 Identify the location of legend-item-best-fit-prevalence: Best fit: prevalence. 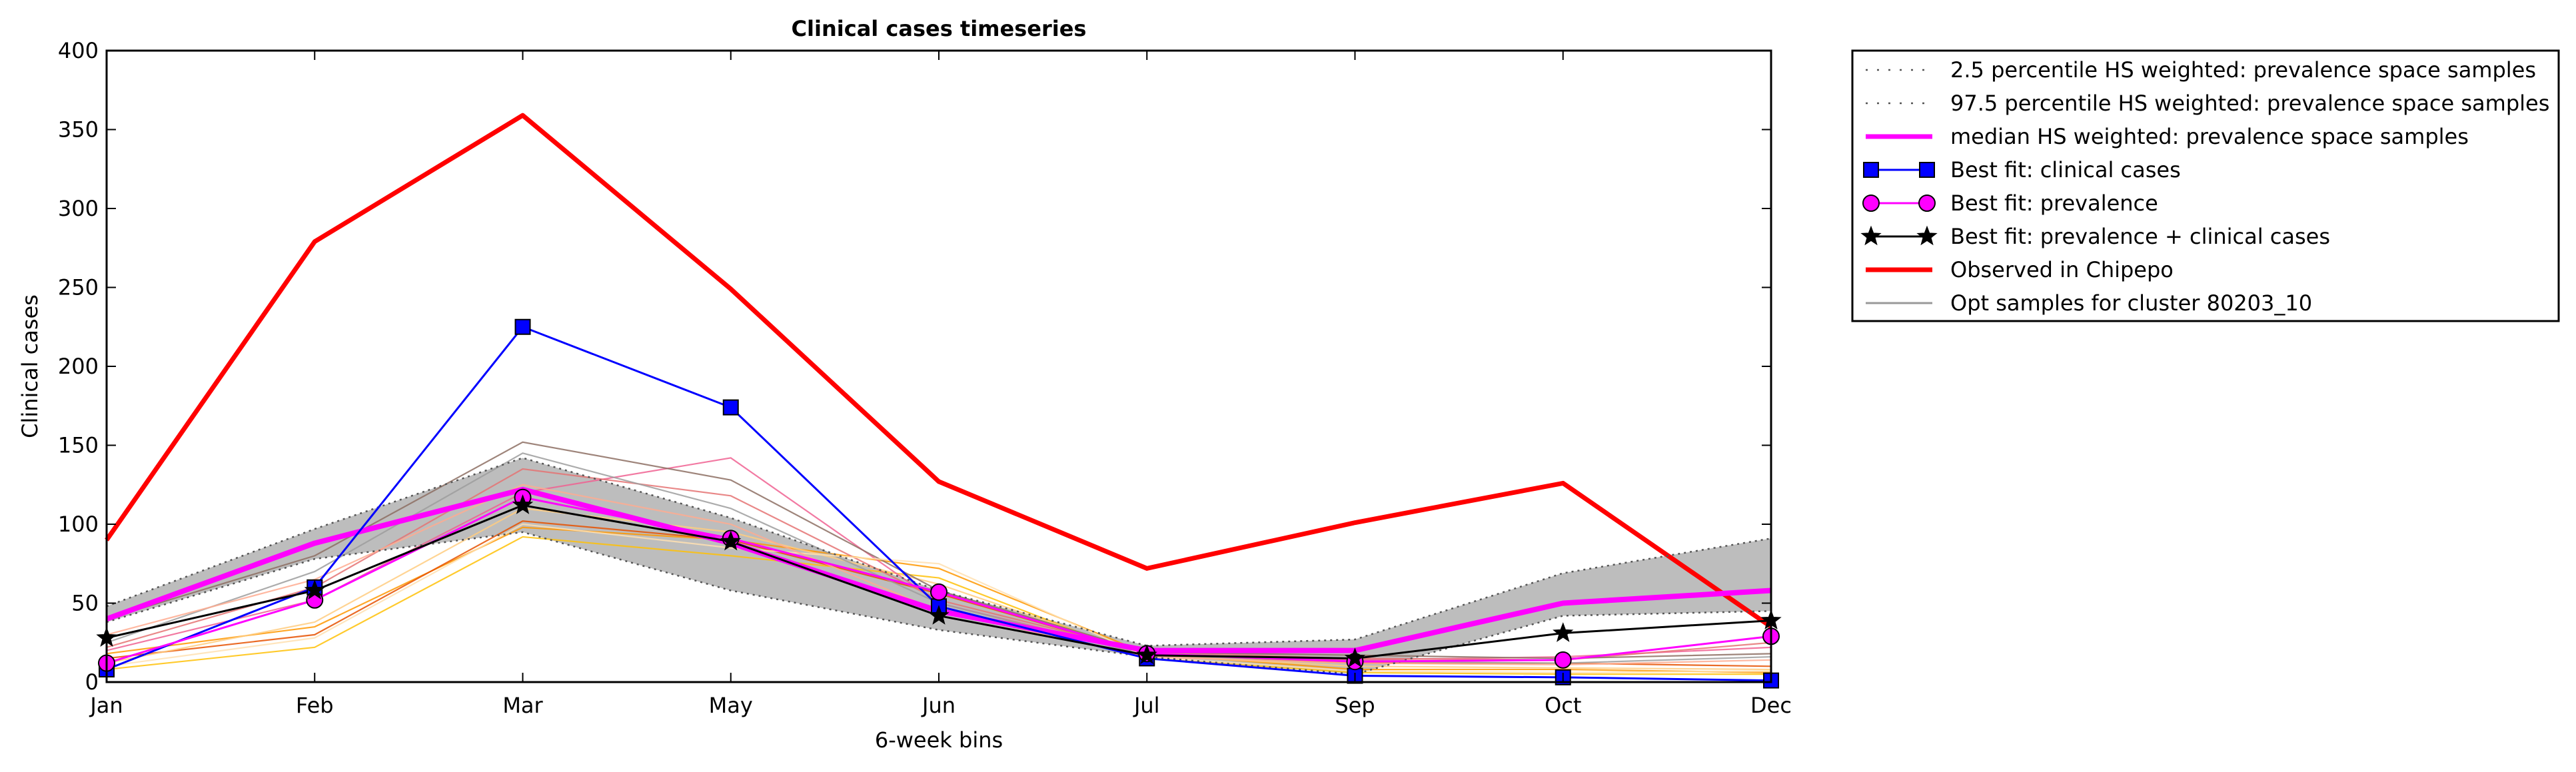
(2010, 203).